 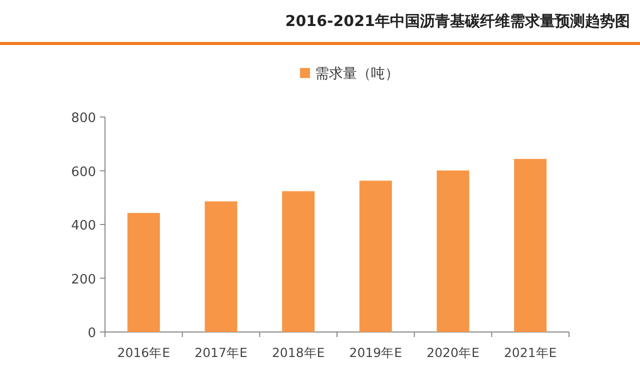 I want to click on chart-title: 2016-2021年中国沥青基碳纤维需求量预测趋势图, so click(x=457, y=21).